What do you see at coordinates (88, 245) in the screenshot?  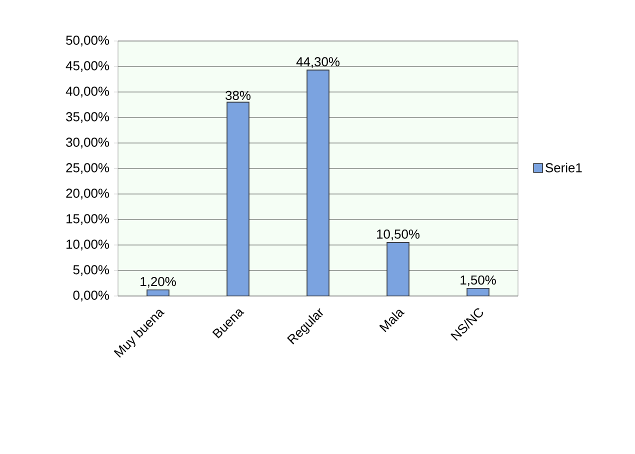 I see `y-tick-label: 10,00%` at bounding box center [88, 245].